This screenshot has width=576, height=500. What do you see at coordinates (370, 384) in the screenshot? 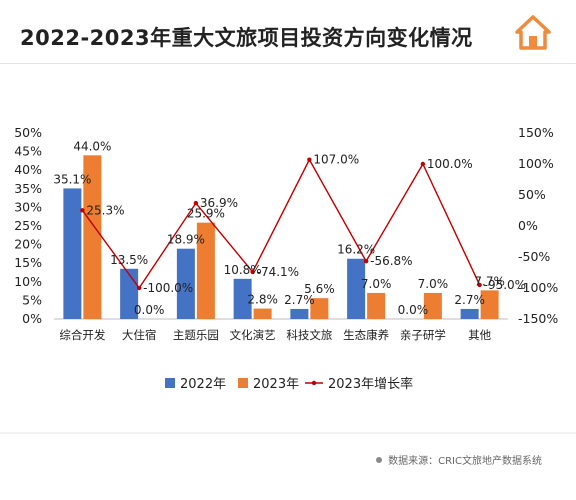
I see `legend-label-growth: 2023年增长率` at bounding box center [370, 384].